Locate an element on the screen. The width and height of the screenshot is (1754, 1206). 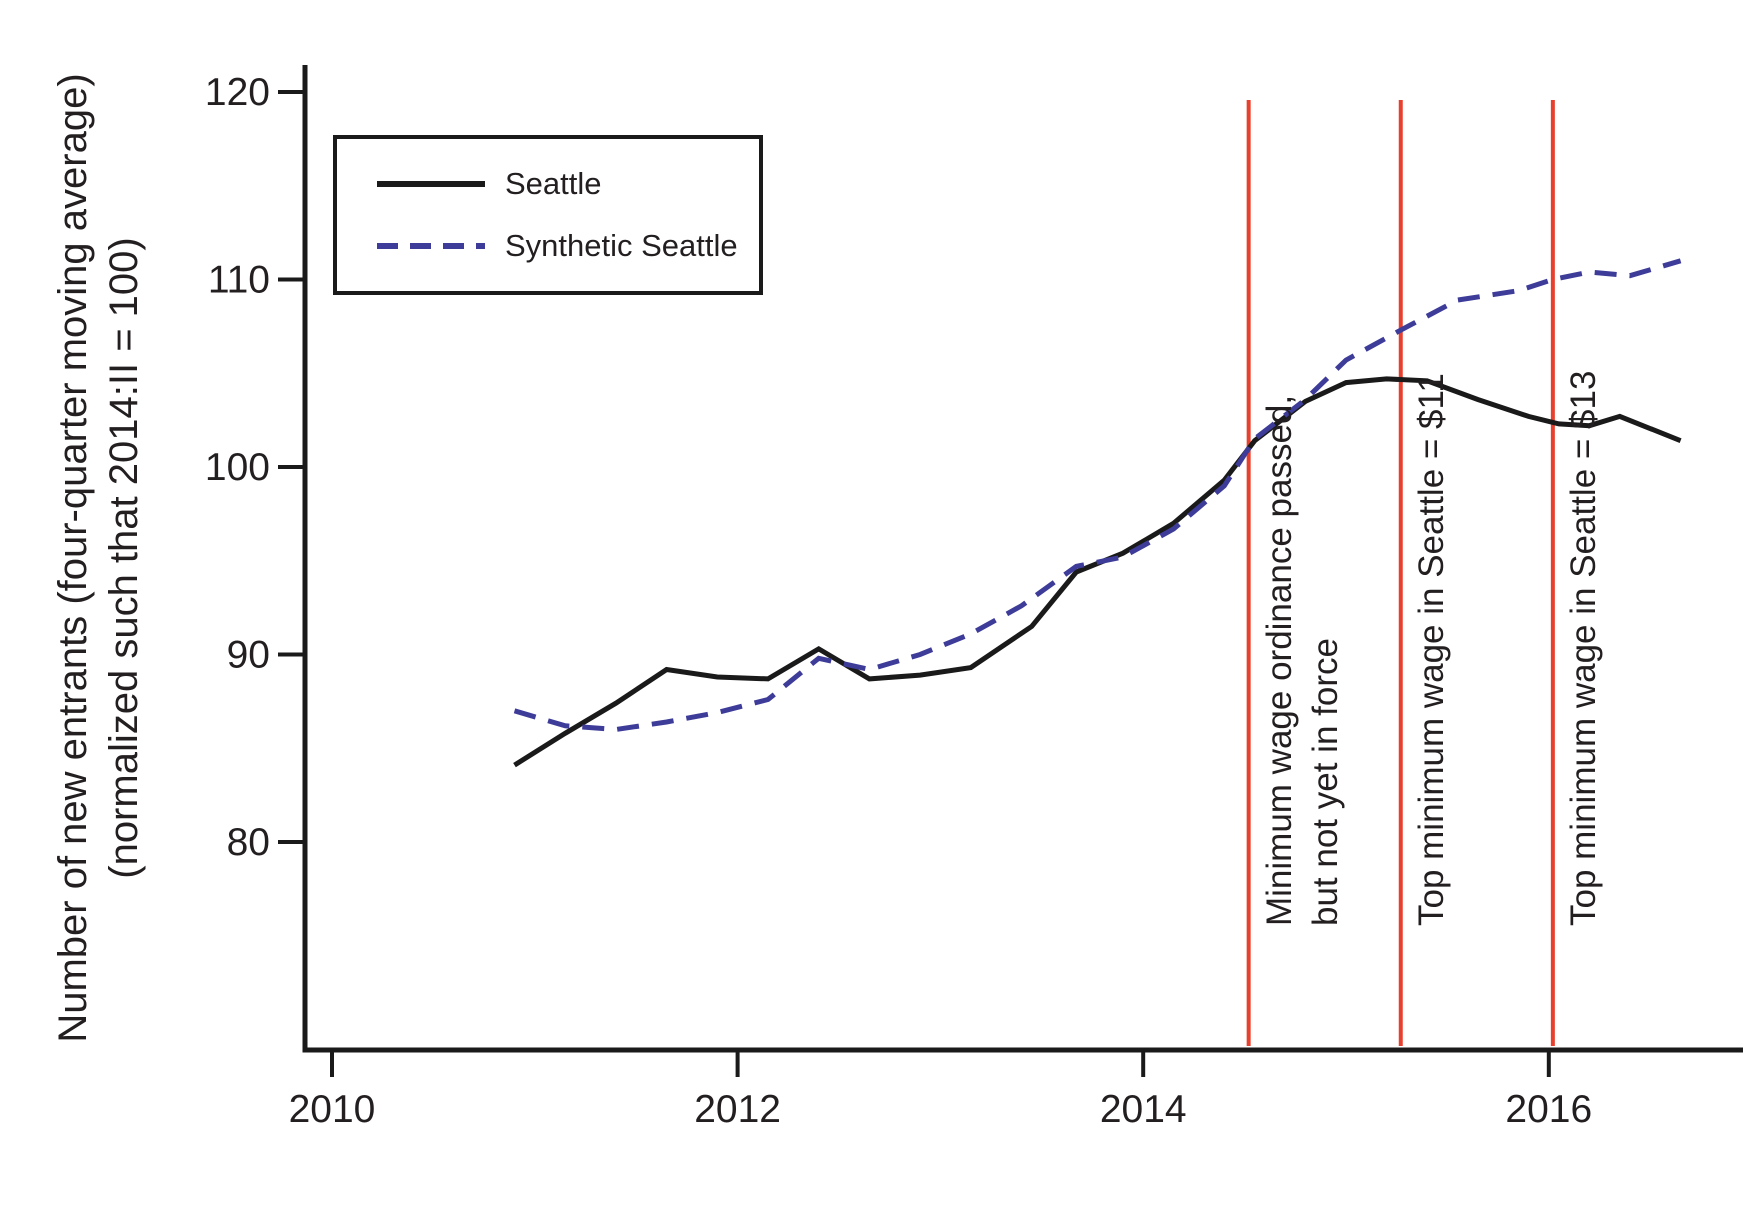
synthetic-seattle-line-sample is located at coordinates (431, 246).